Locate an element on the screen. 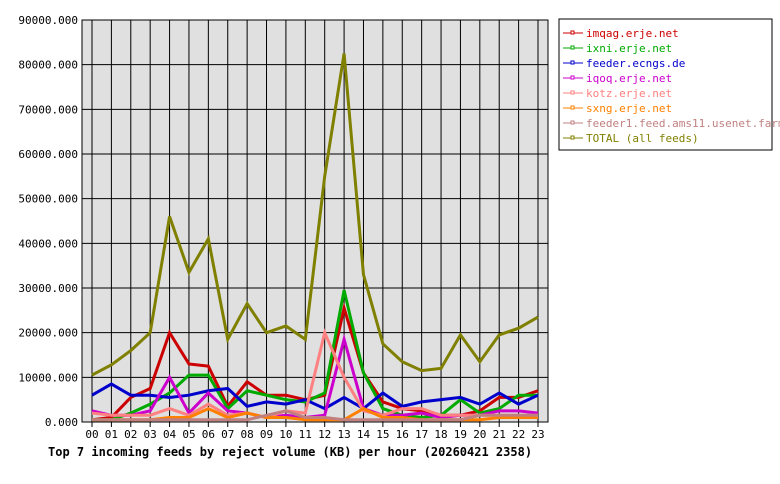 The width and height of the screenshot is (780, 484). y-tick-label: 60000.000 is located at coordinates (48, 154).